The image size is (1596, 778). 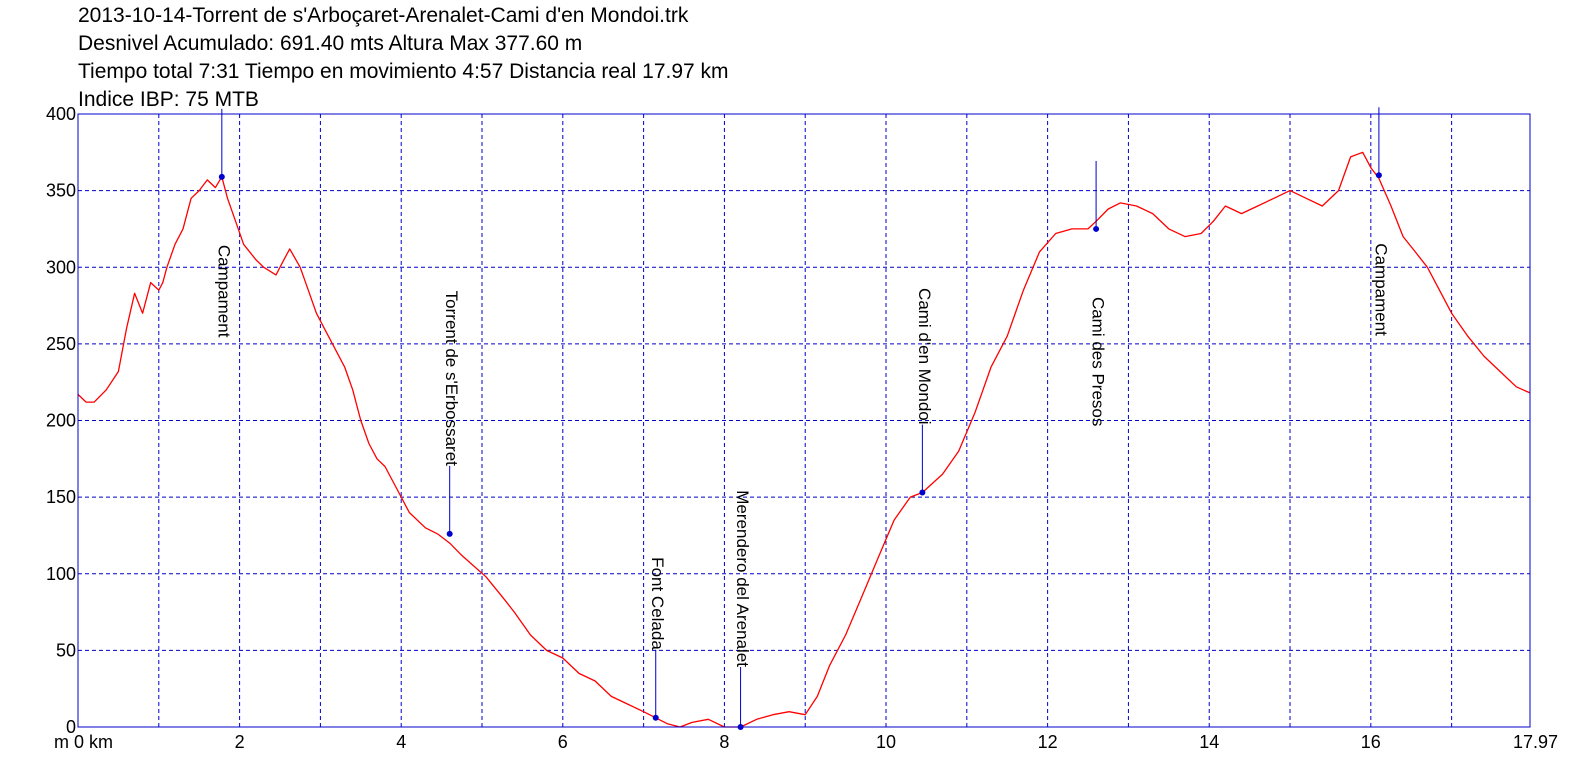 I want to click on y-axis-ticks: 0 50 100 150 200 250 300 350 400, so click(x=61, y=420).